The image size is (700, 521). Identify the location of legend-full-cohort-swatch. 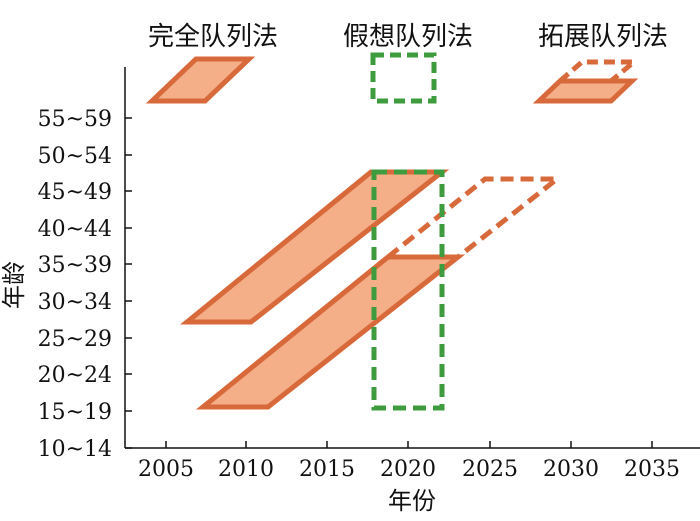
(200, 80).